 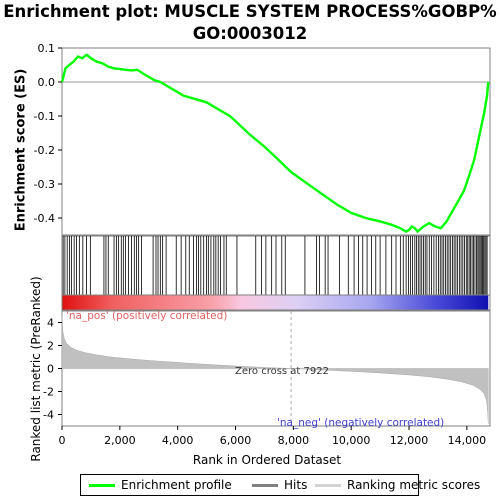 What do you see at coordinates (236, 440) in the screenshot?
I see `x-tick-label: 6,000` at bounding box center [236, 440].